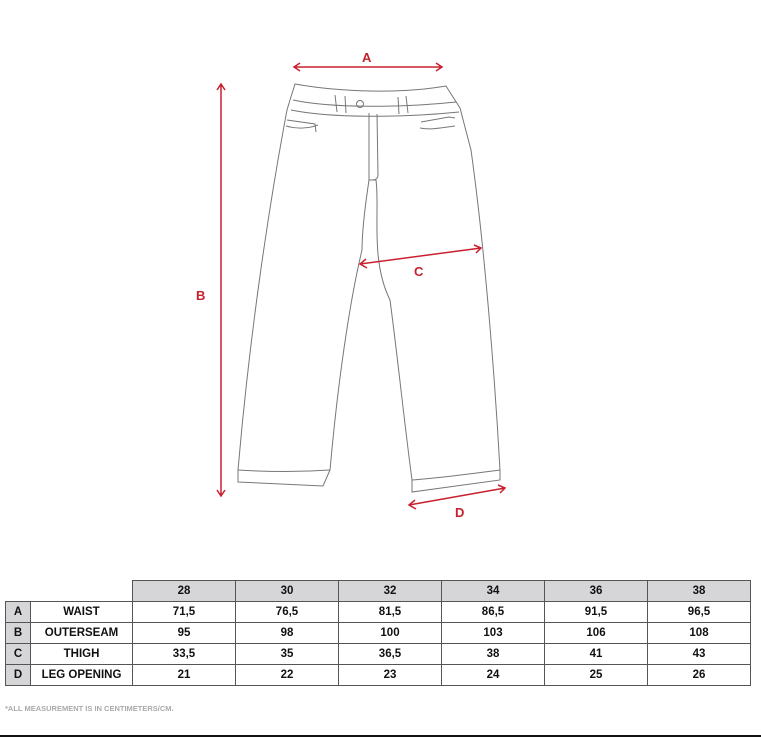  I want to click on cell: 36,5, so click(390, 654).